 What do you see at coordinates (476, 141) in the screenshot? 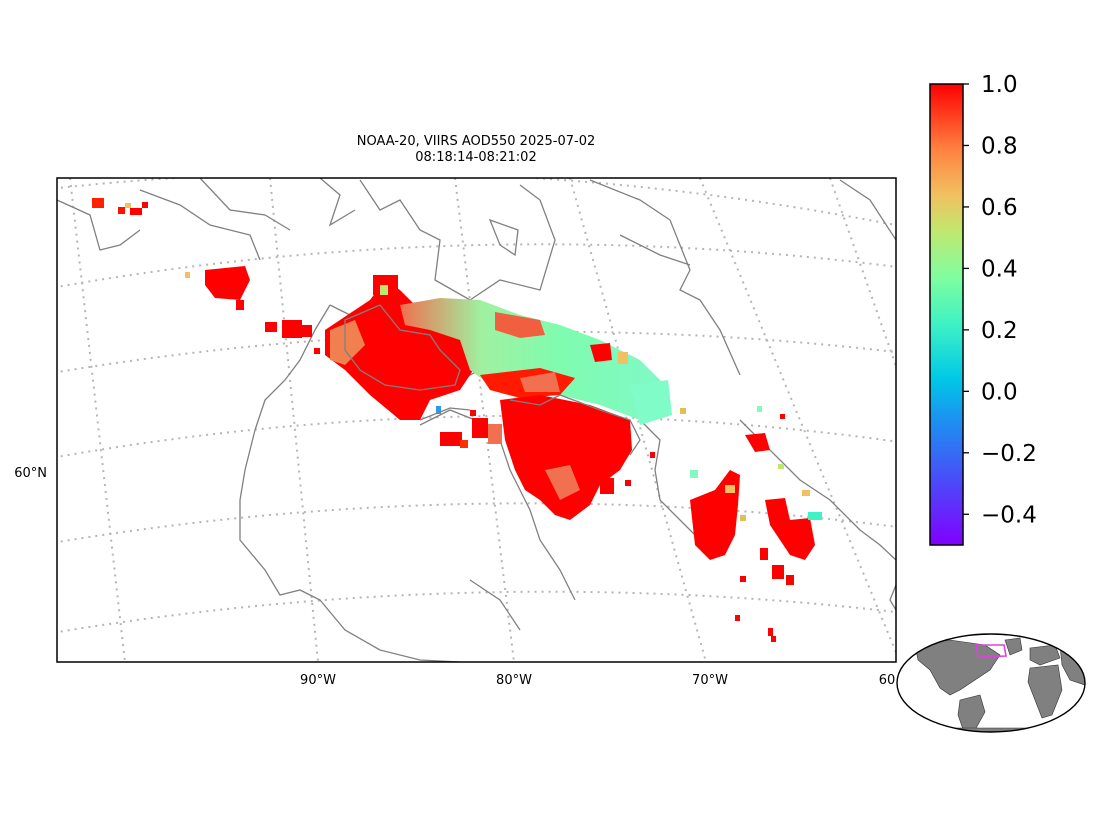
I see `map-title-line1: NOAA-20, VIIRS AOD550 2025-07-02` at bounding box center [476, 141].